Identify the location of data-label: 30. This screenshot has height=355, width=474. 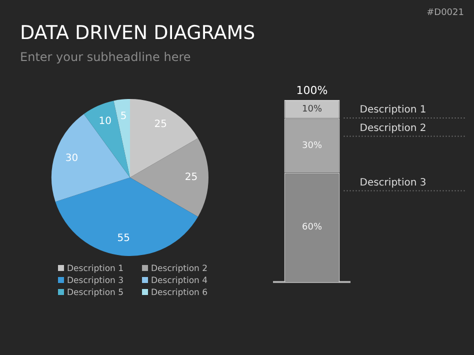
(71, 158).